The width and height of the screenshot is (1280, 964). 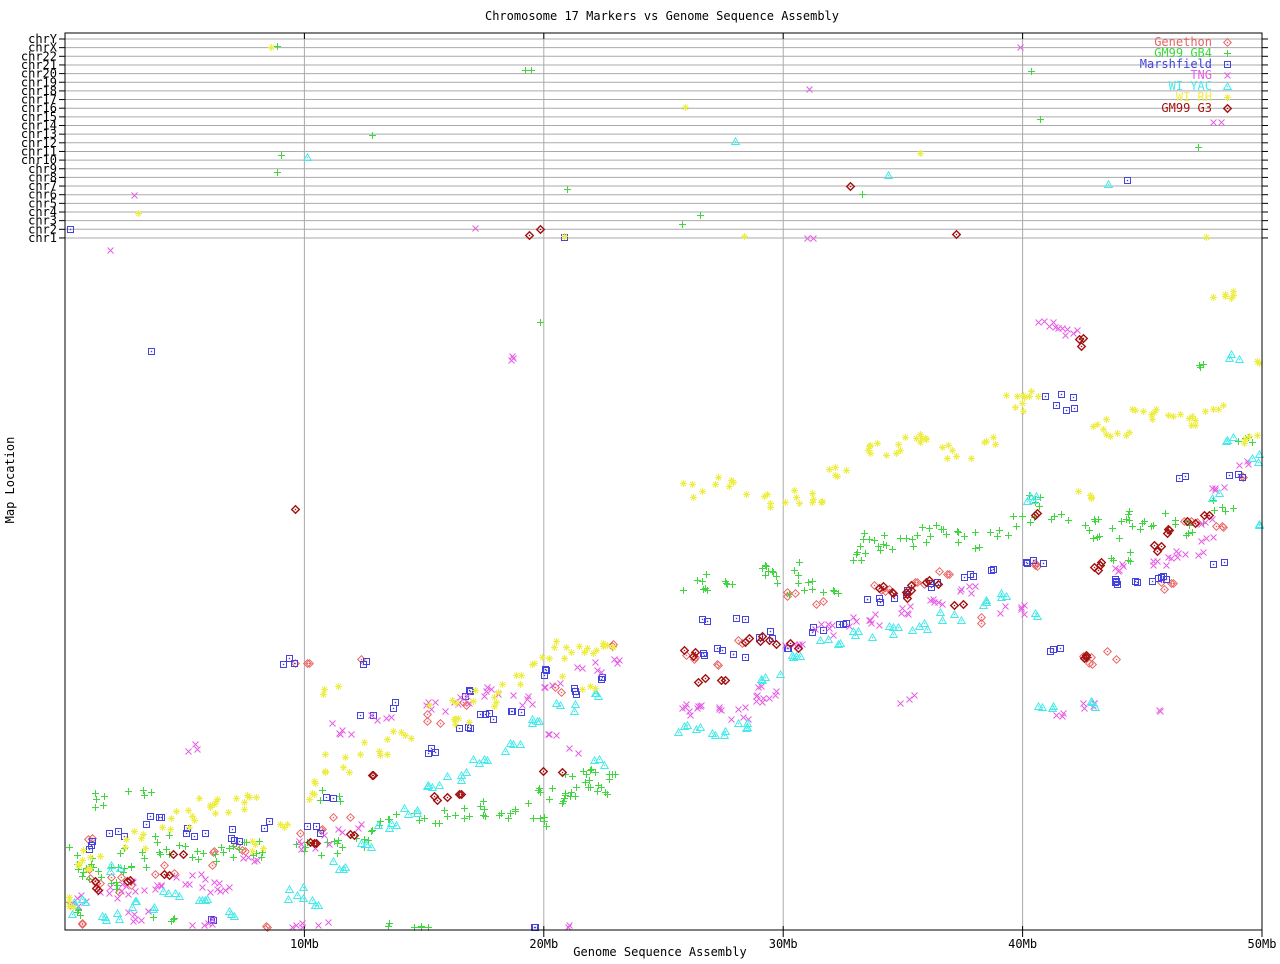 What do you see at coordinates (1203, 97) in the screenshot?
I see `legend-item: WI RH` at bounding box center [1203, 97].